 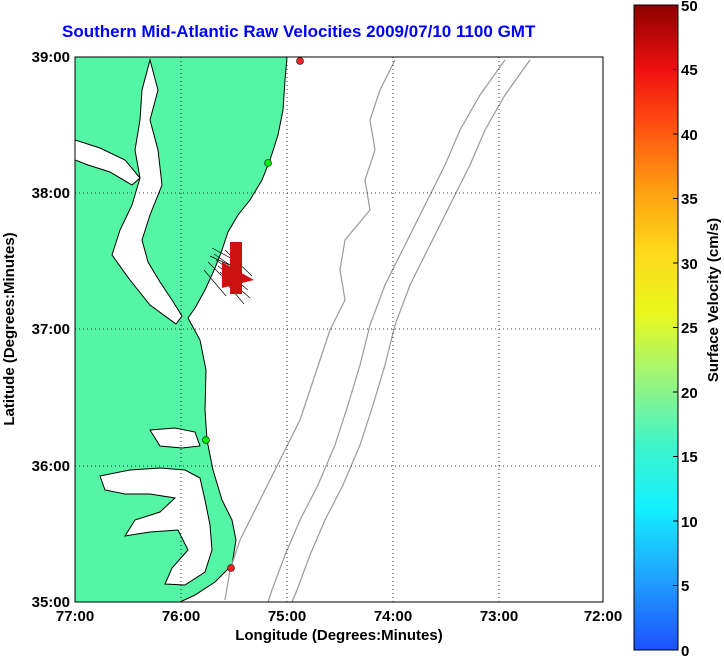 I want to click on velocity-arrow, so click(x=238, y=275).